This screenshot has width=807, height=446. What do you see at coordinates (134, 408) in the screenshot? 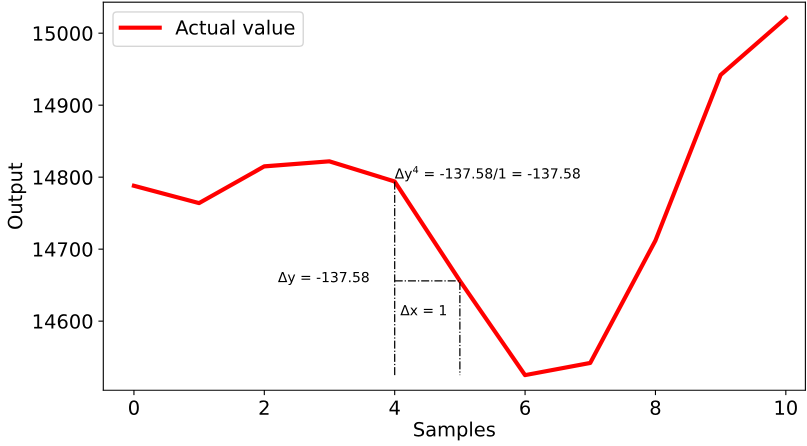
I see `x-tick-label: 0` at bounding box center [134, 408].